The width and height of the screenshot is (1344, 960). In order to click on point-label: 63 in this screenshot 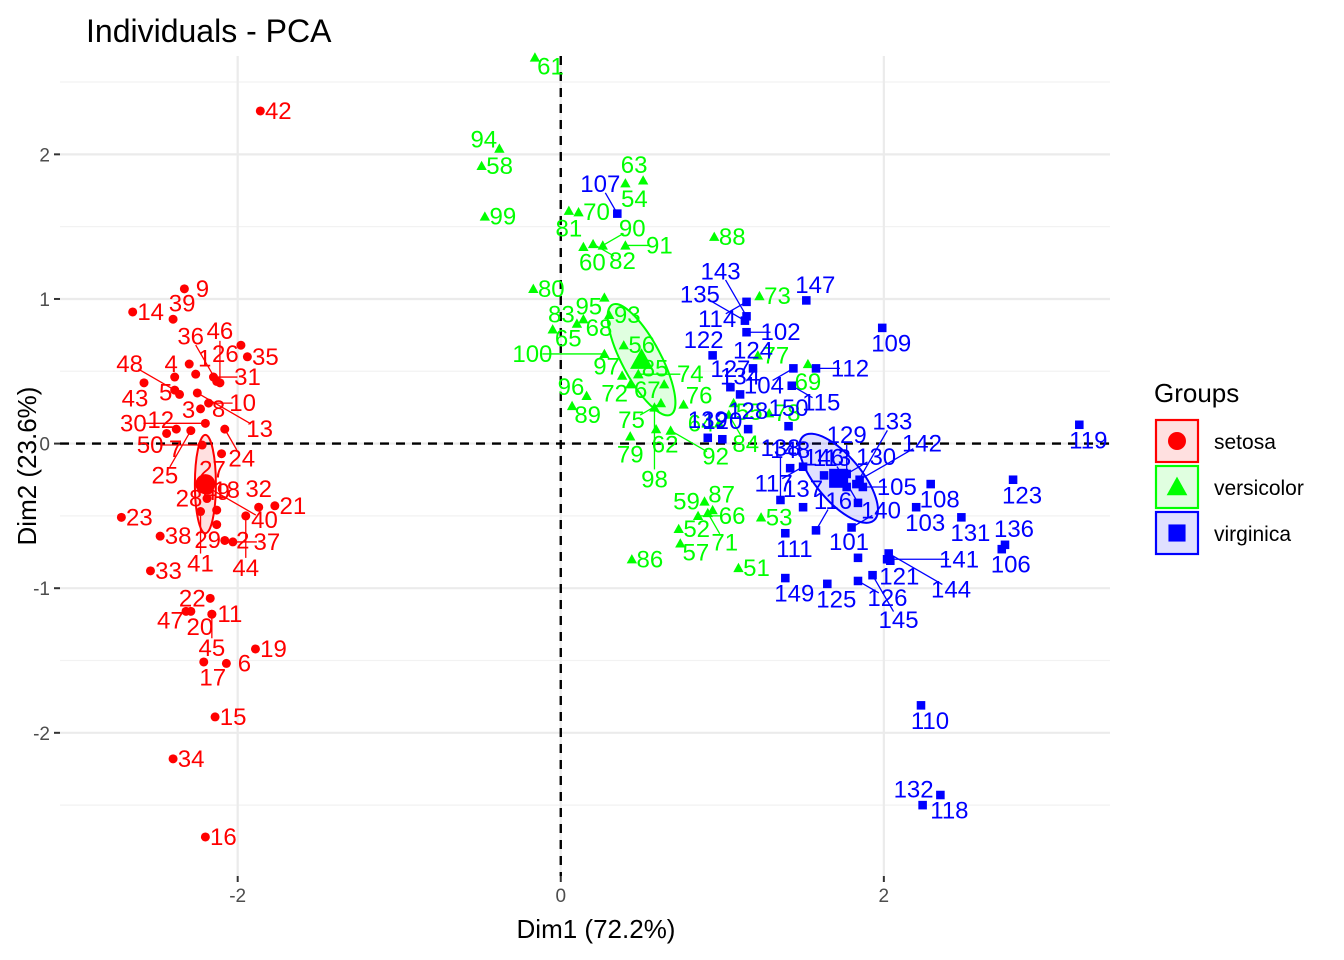, I will do `click(634, 165)`.